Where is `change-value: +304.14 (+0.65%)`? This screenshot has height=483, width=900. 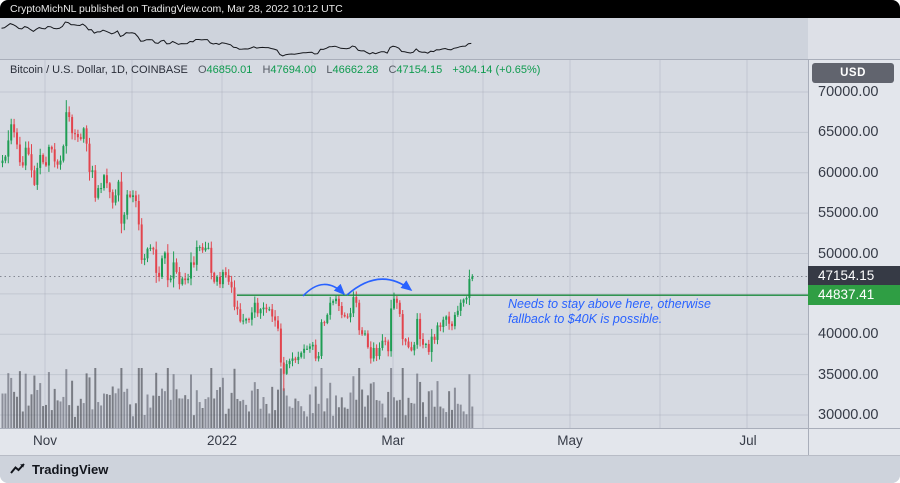 change-value: +304.14 (+0.65%) is located at coordinates (496, 70).